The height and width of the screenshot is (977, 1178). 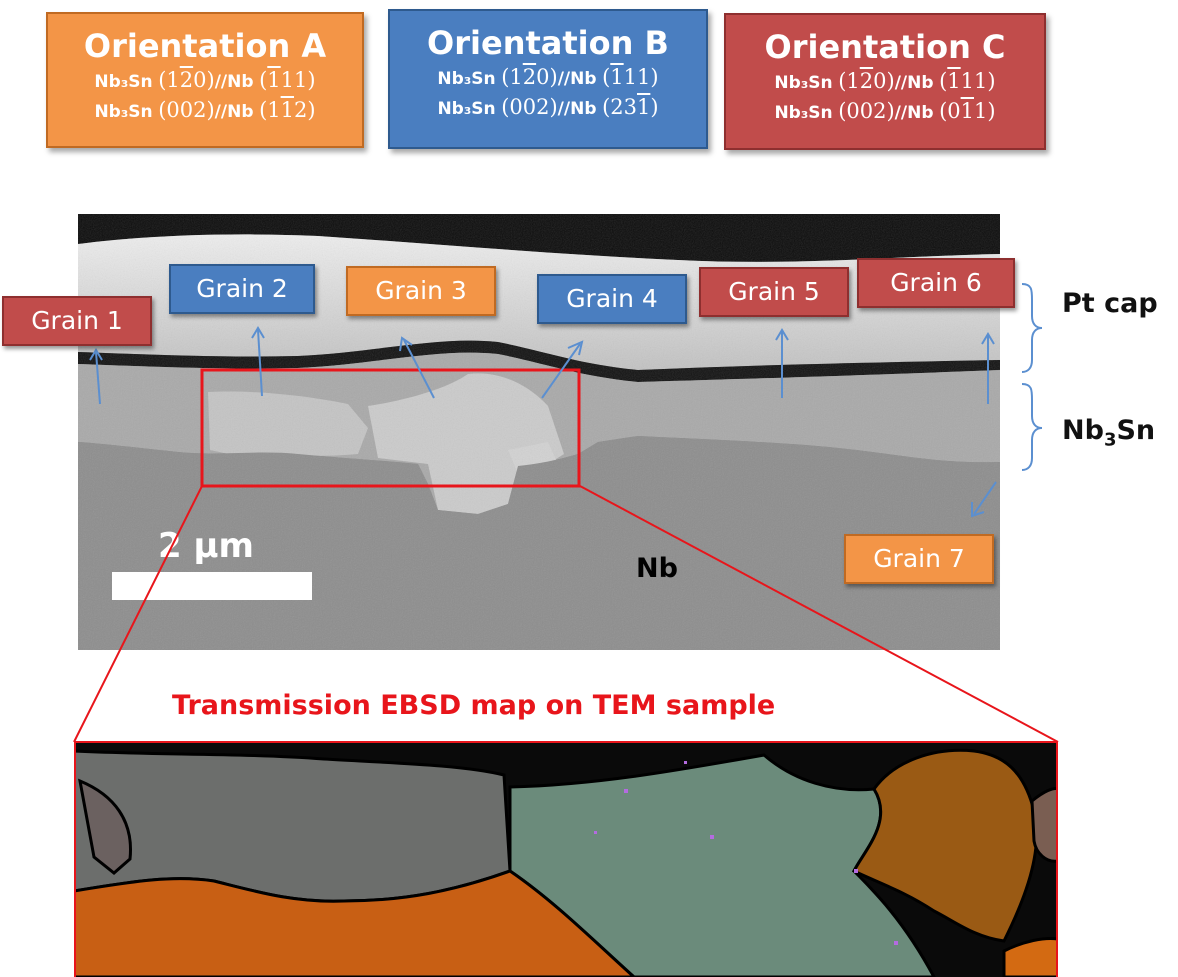 What do you see at coordinates (105, 826) in the screenshot?
I see `ebsd-grain-grey-small` at bounding box center [105, 826].